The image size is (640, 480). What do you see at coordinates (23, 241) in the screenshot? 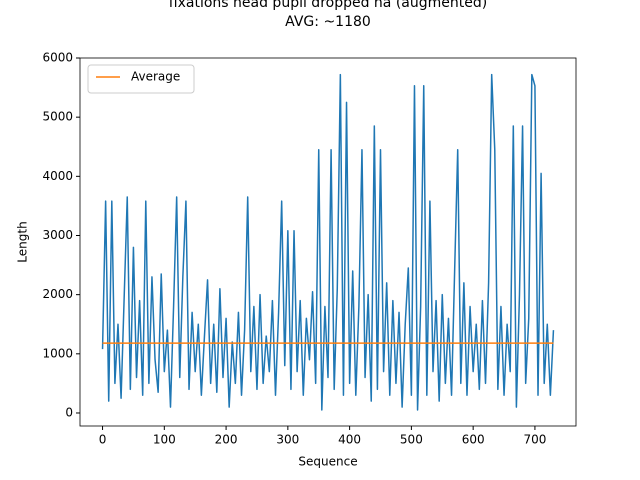
I see `y-axis-label: Length` at bounding box center [23, 241].